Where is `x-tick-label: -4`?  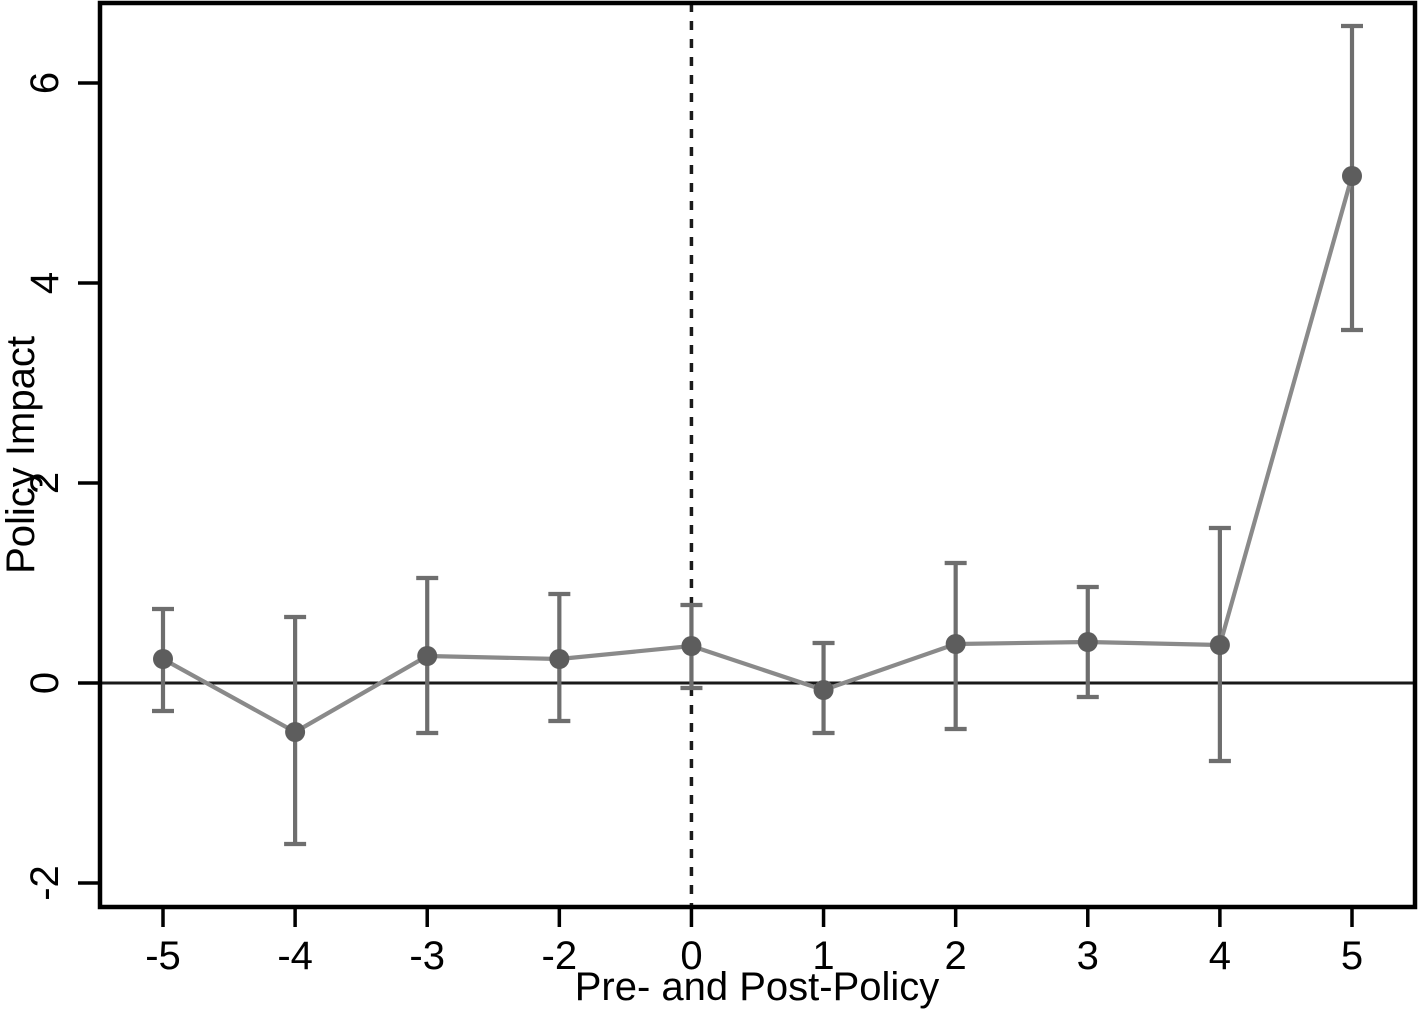 x-tick-label: -4 is located at coordinates (295, 956).